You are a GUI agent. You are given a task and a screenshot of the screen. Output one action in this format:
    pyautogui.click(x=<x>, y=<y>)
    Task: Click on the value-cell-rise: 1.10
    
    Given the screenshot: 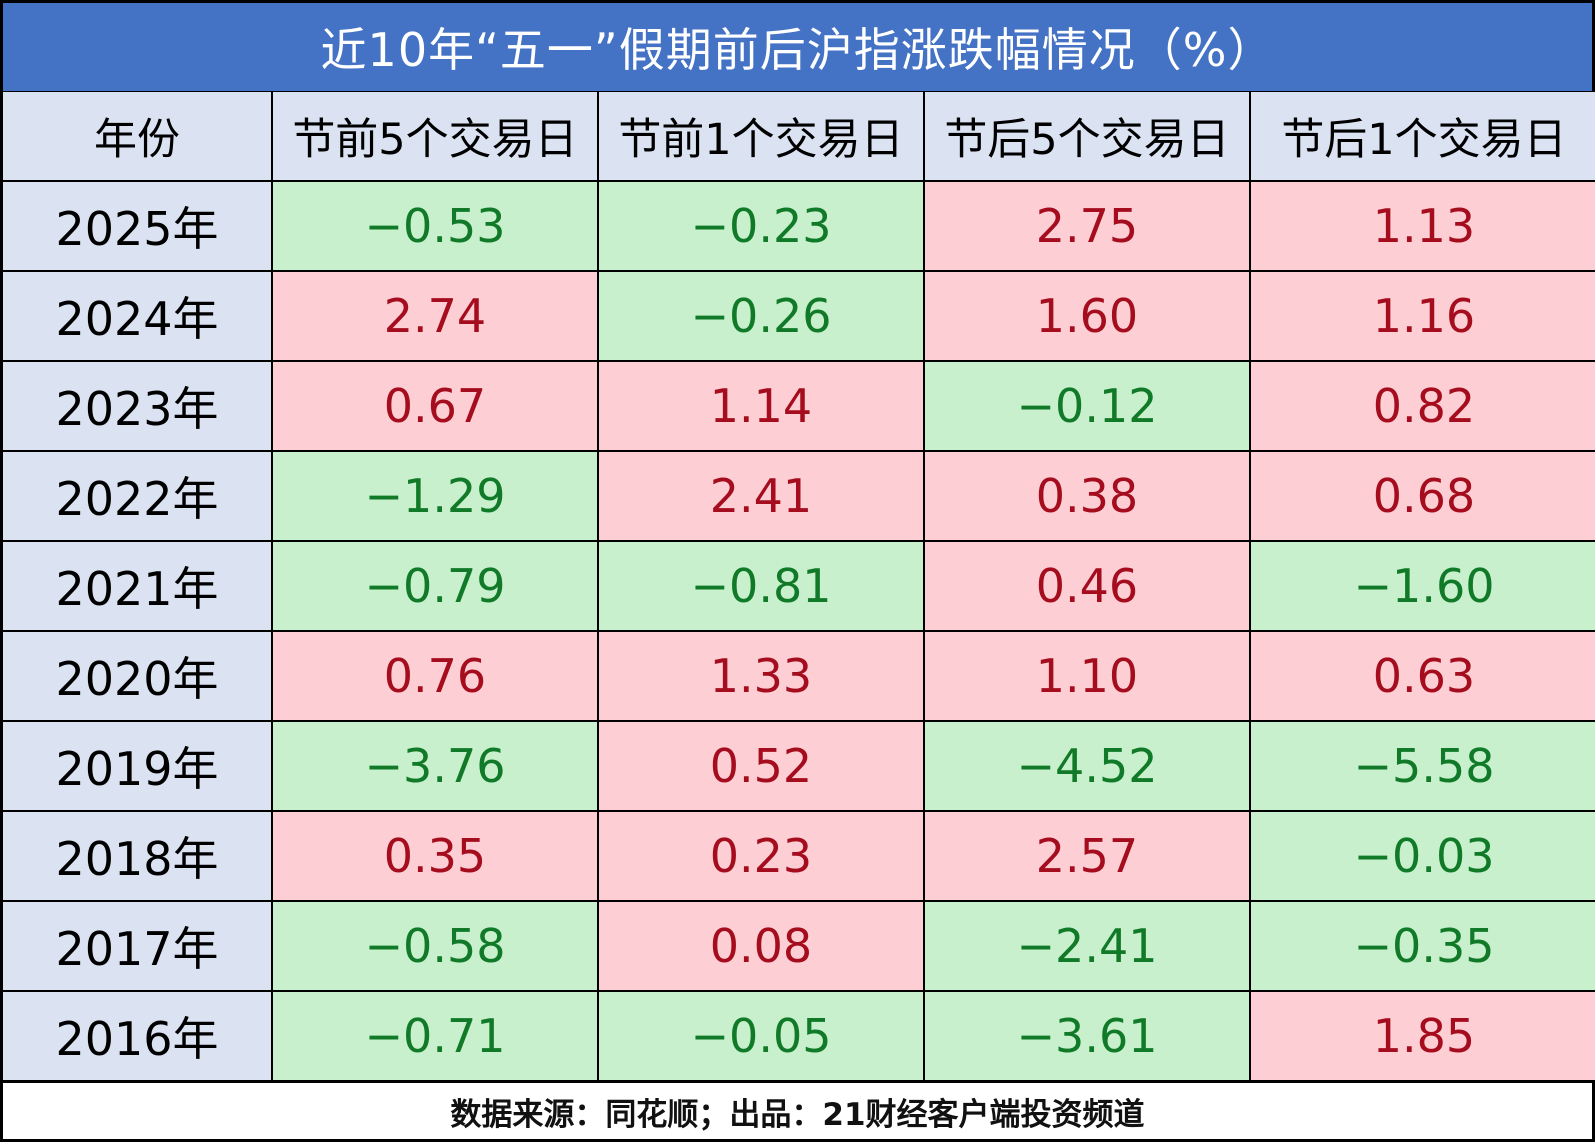 What is the action you would take?
    pyautogui.click(x=1087, y=676)
    